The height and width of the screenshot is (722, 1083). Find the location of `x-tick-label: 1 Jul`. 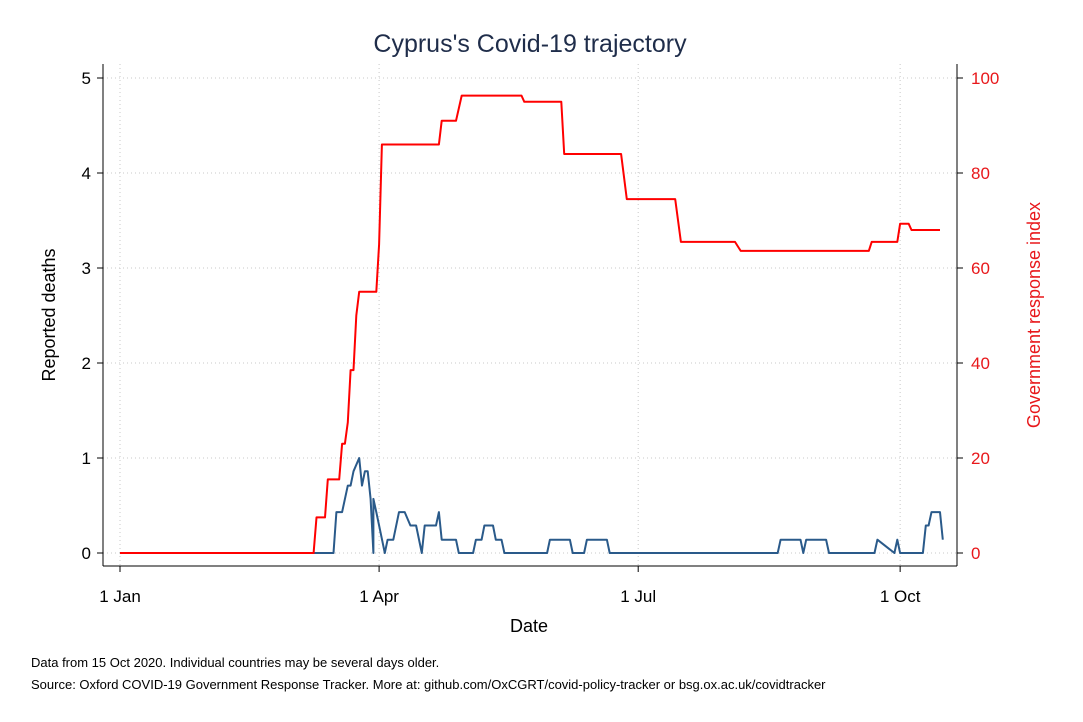

x-tick-label: 1 Jul is located at coordinates (638, 596).